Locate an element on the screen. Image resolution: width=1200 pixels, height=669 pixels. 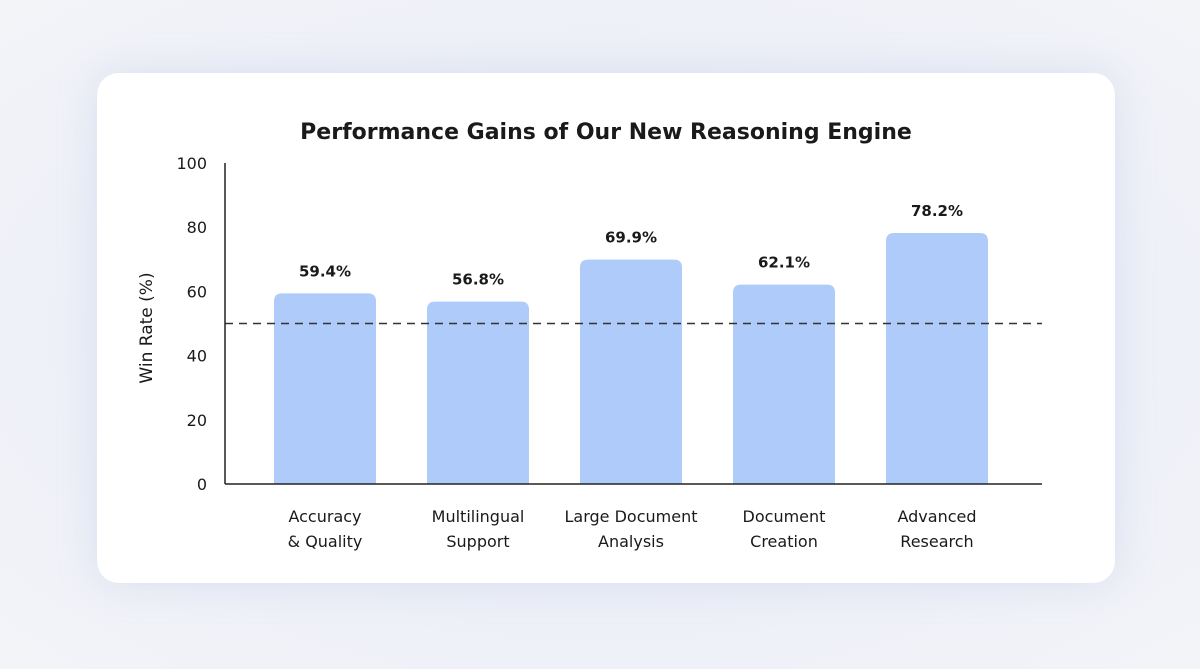
category-label-1-line-1: Accuracy is located at coordinates (324, 516).